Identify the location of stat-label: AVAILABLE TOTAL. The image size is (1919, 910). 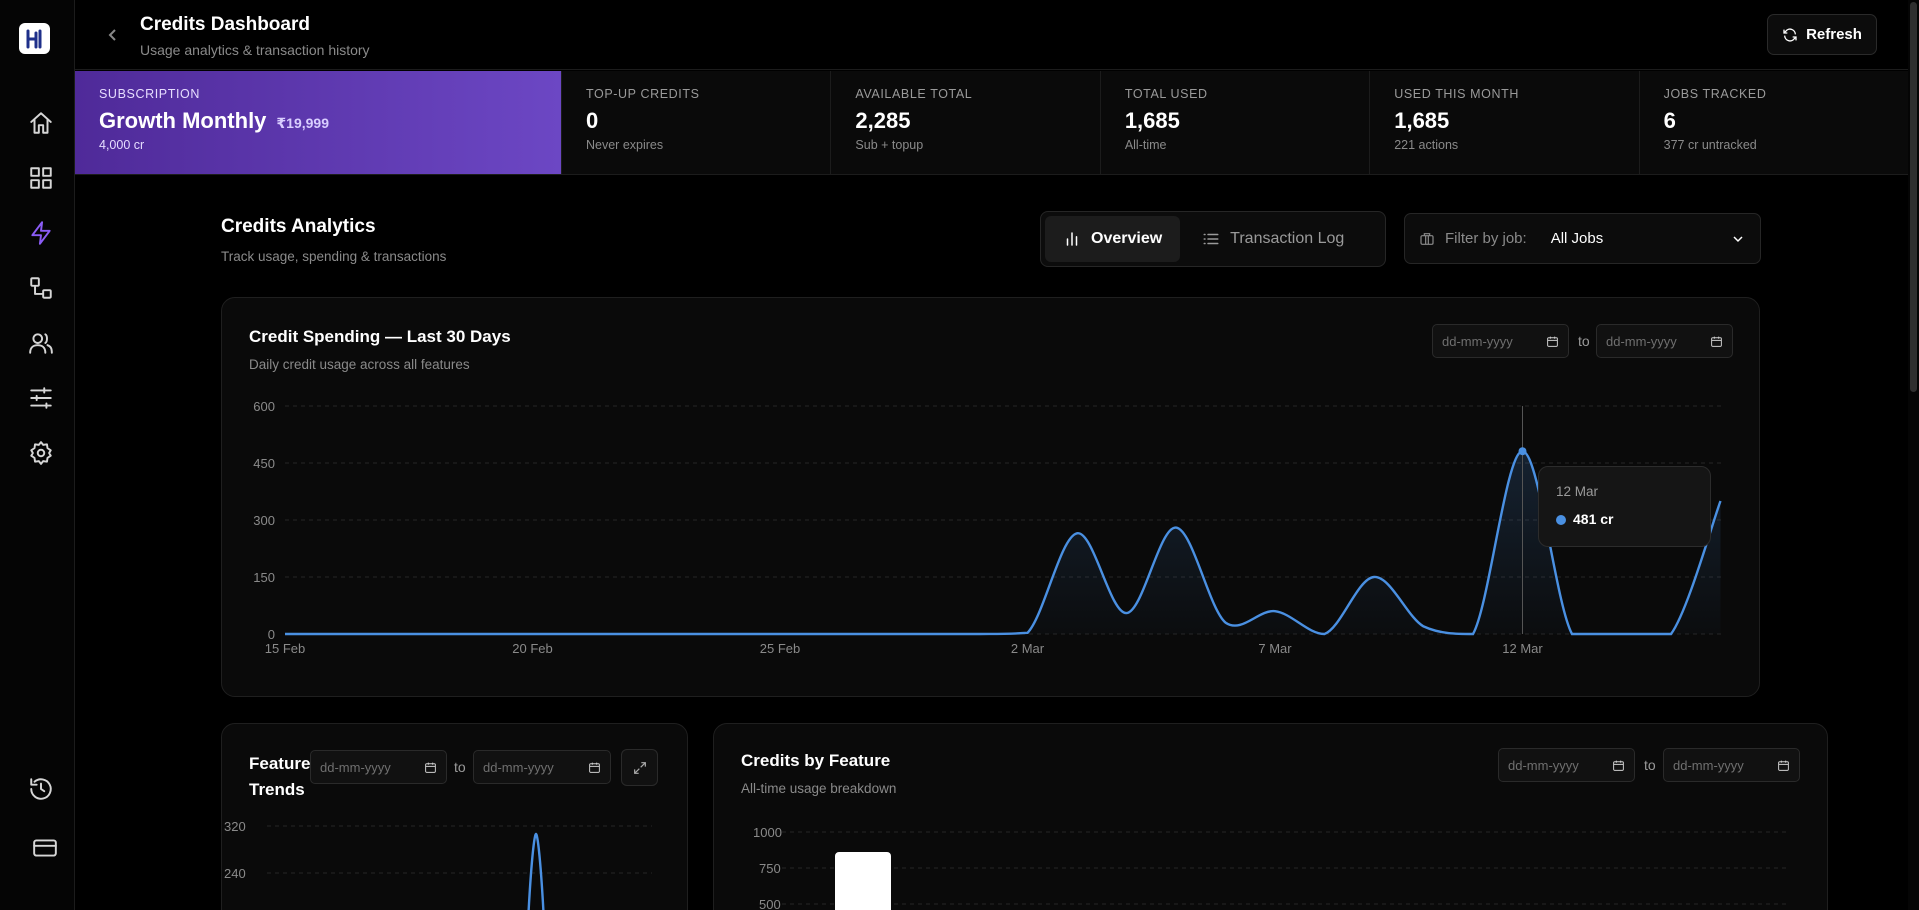
(914, 94).